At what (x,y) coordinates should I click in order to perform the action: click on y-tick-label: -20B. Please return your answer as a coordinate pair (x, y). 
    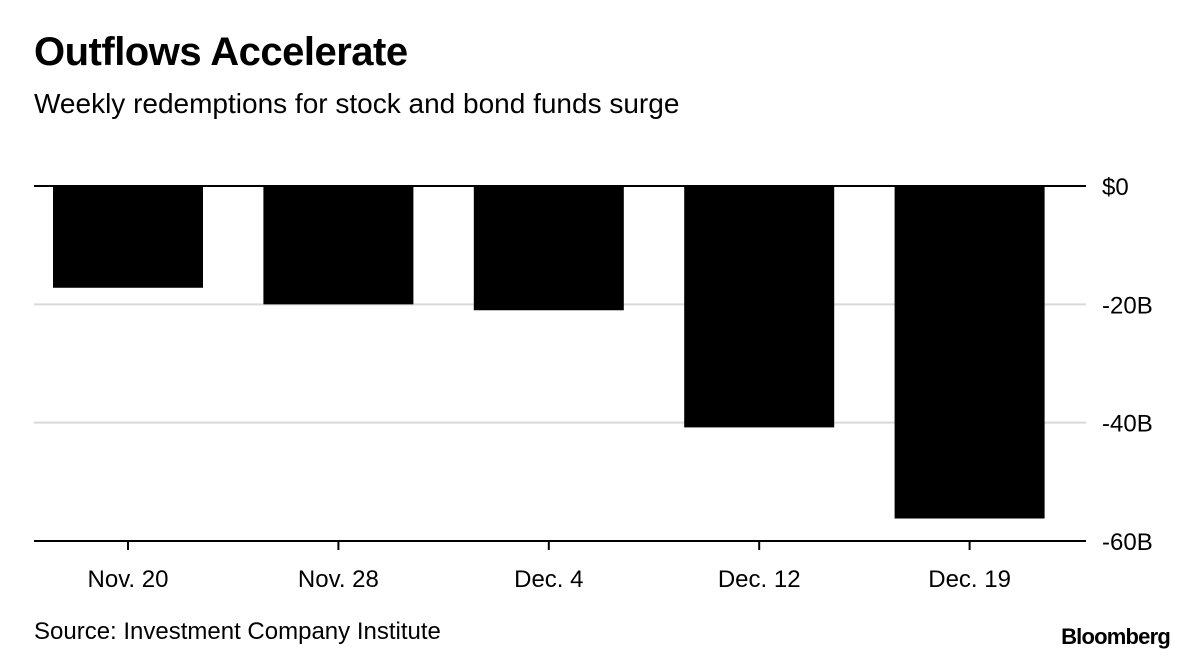
    Looking at the image, I should click on (1127, 305).